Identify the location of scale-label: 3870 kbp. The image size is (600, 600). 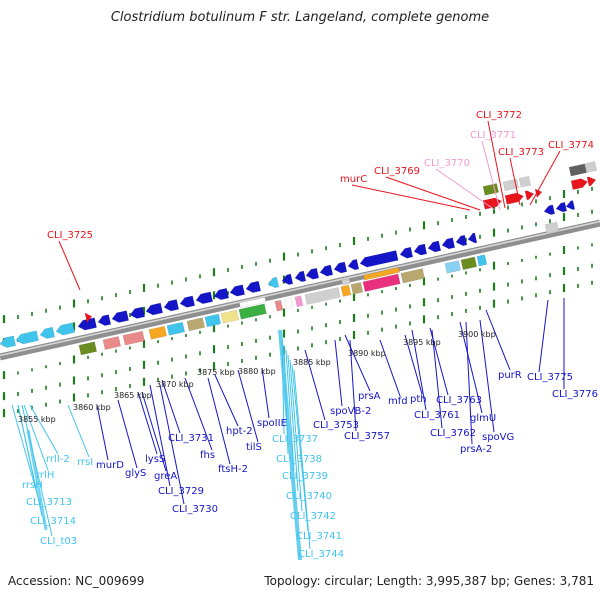
(175, 384).